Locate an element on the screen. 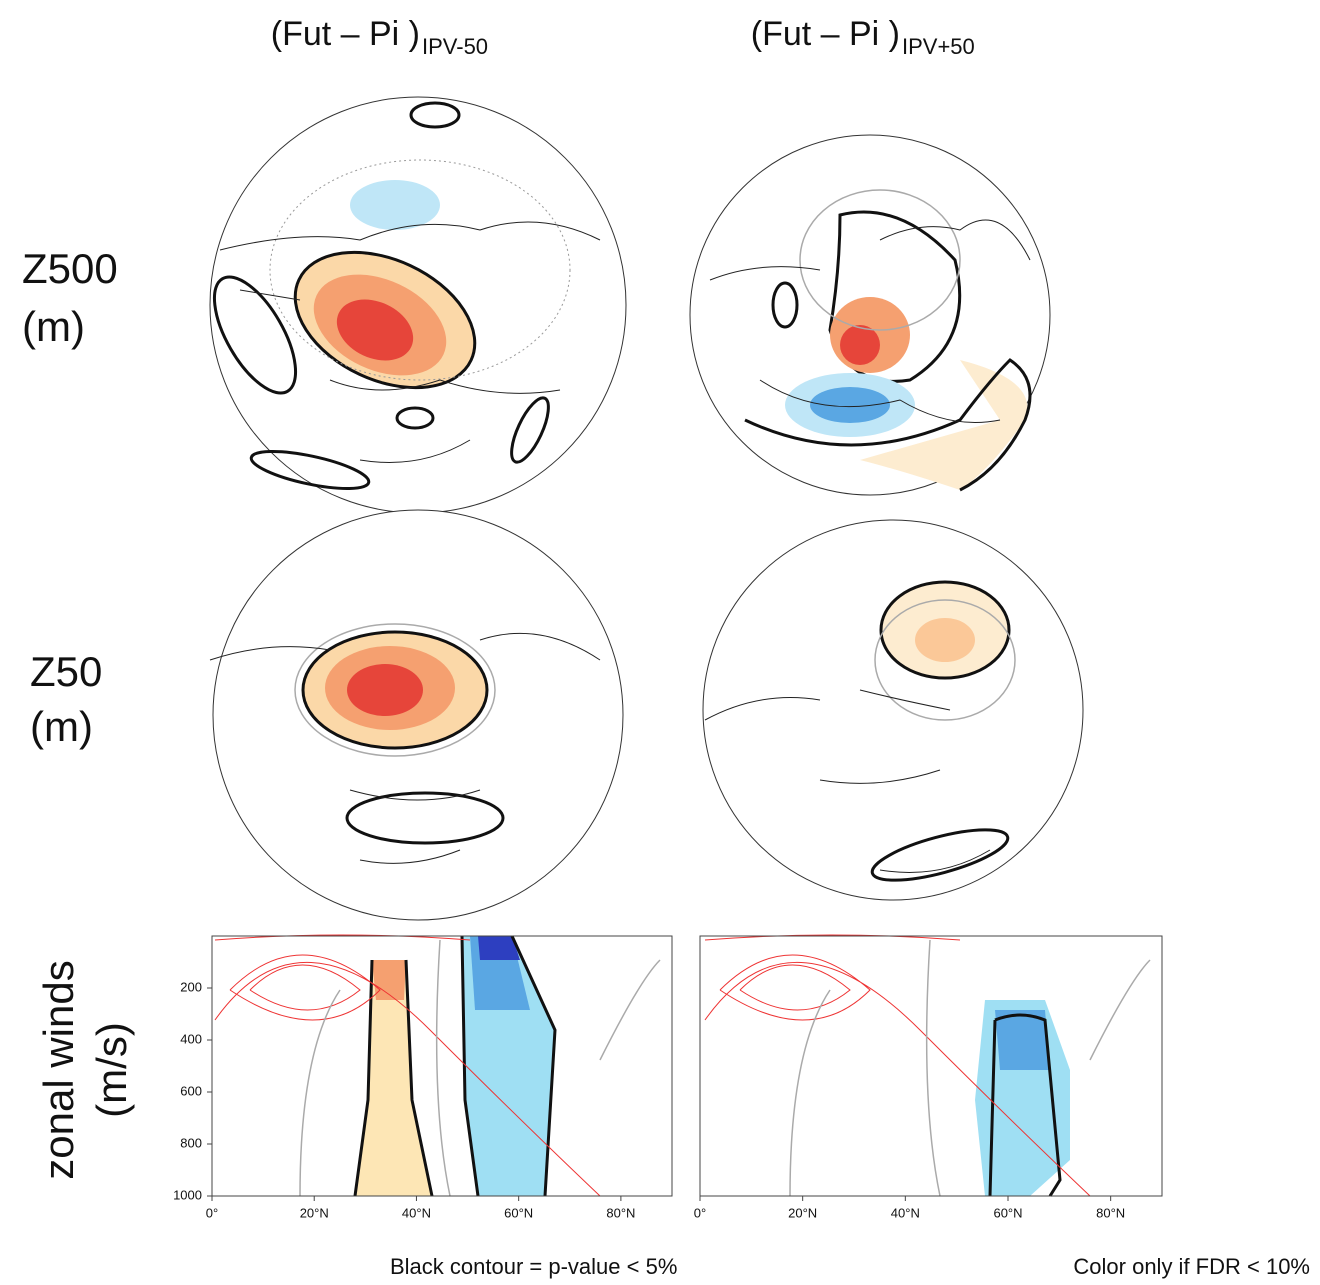 This screenshot has width=1320, height=1285. y-tick-label: 1000 is located at coordinates (187, 1194).